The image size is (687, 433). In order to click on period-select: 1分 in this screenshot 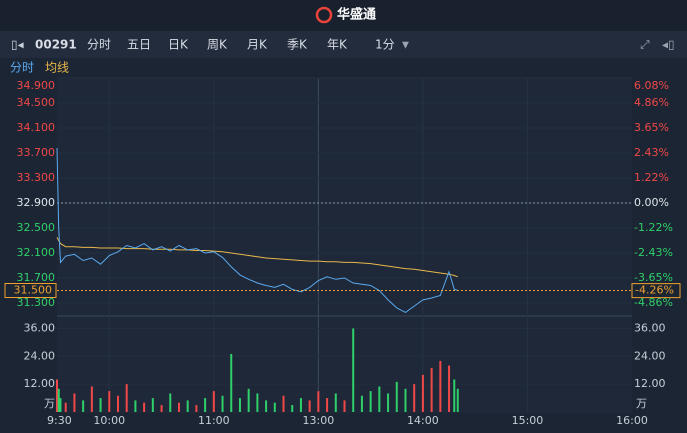, I will do `click(385, 45)`.